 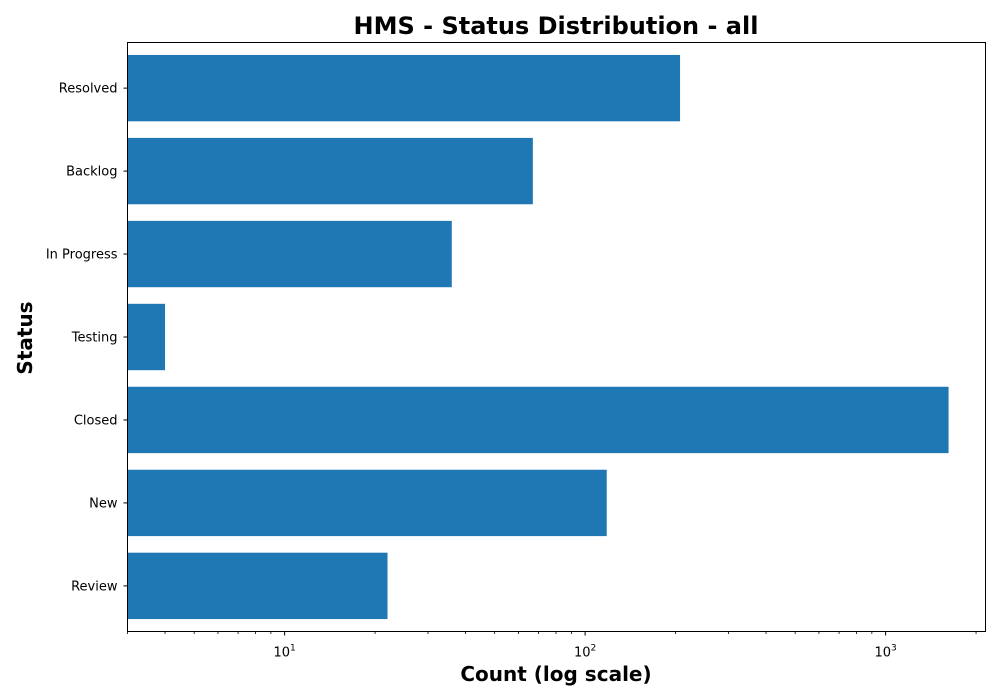 What do you see at coordinates (284, 652) in the screenshot?
I see `x-tick-label-10: 10¹` at bounding box center [284, 652].